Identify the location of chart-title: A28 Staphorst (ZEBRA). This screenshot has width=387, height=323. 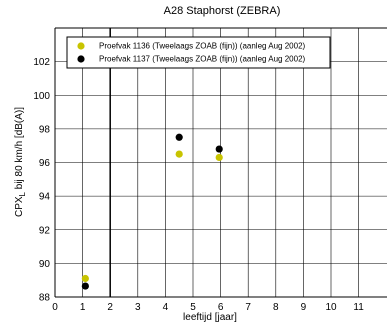
(222, 11).